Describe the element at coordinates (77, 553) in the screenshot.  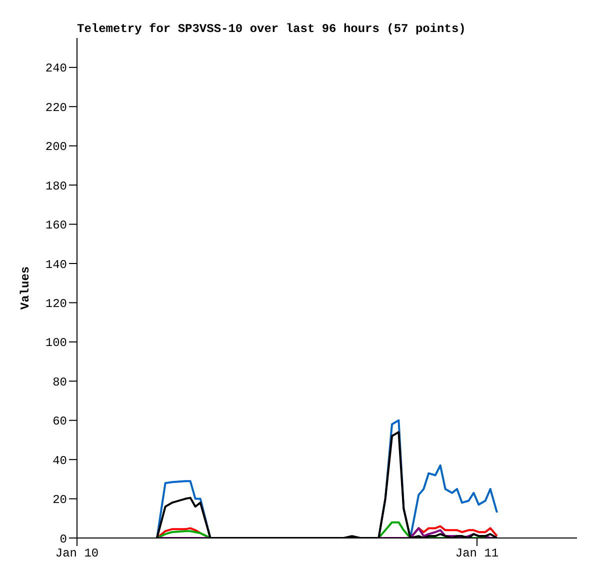
I see `x-tick-label: Jan 10` at that location.